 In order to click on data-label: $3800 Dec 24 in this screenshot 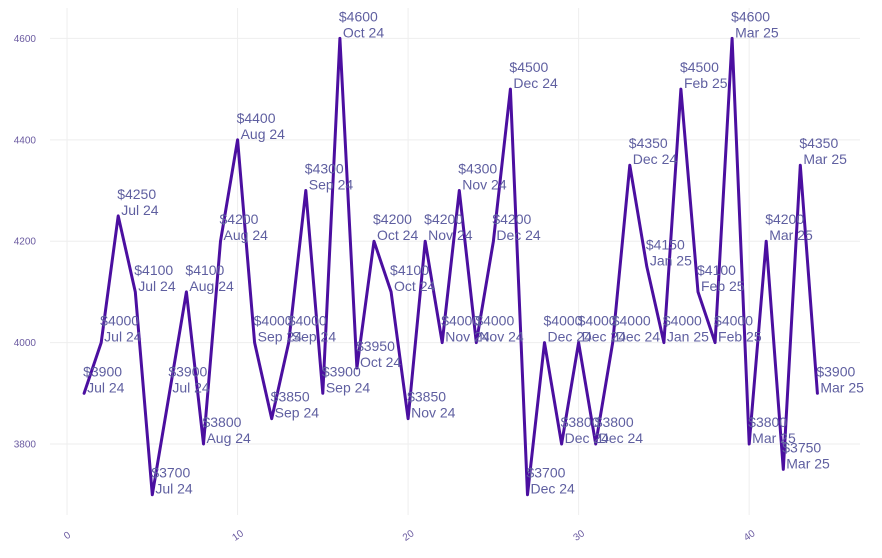, I will do `click(619, 430)`.